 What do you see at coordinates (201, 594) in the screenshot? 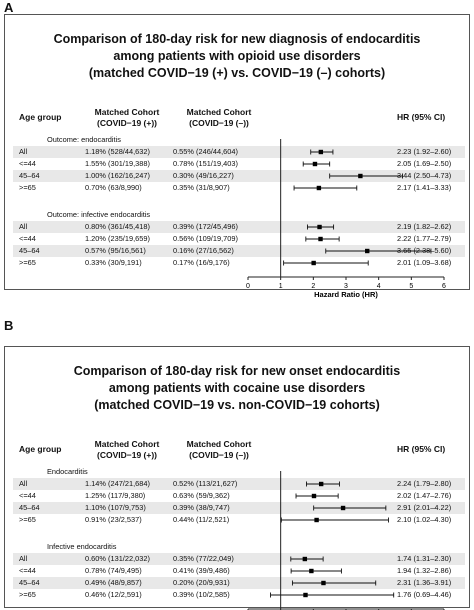
I see `row-cohort2-value: 0.39% (10/2,585)` at bounding box center [201, 594].